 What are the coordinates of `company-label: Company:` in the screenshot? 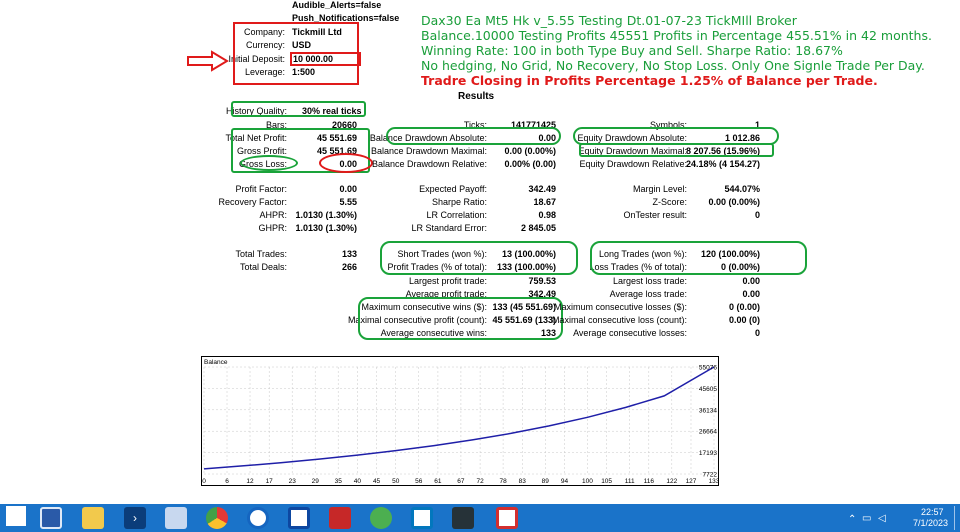 It's located at (264, 32).